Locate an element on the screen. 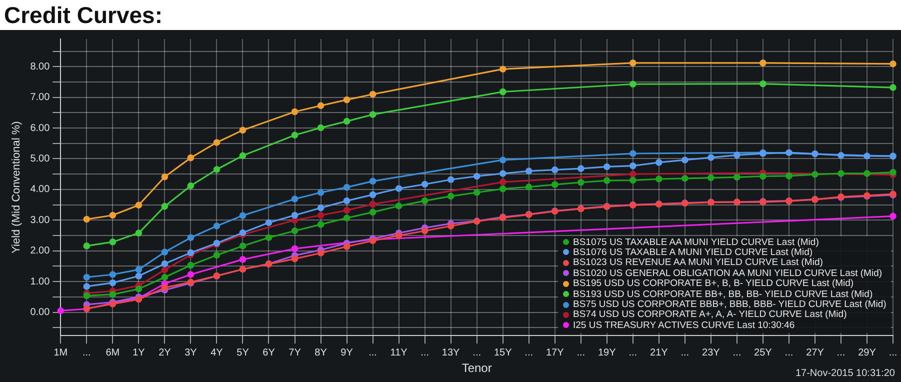  x-tick-label: 6Y is located at coordinates (269, 352).